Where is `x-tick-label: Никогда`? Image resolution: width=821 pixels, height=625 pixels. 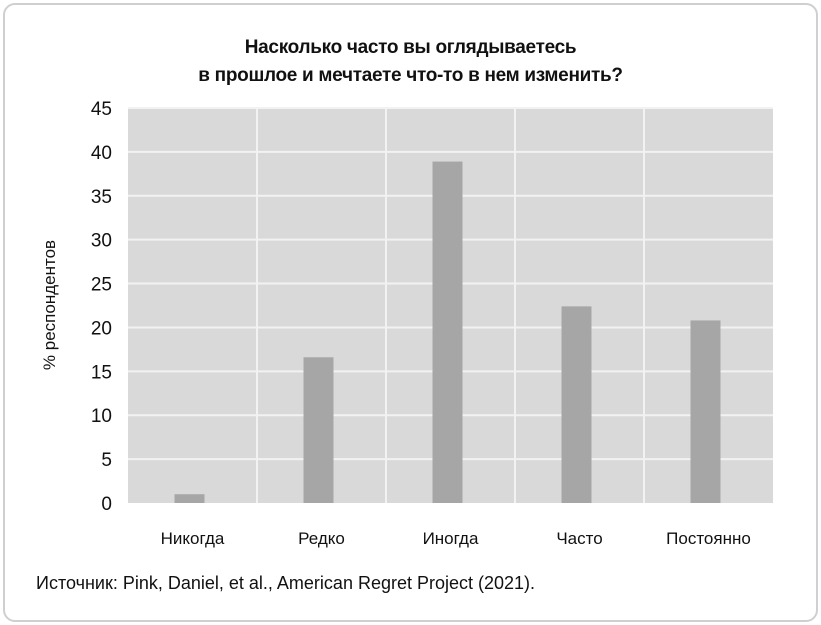
x-tick-label: Никогда is located at coordinates (193, 538).